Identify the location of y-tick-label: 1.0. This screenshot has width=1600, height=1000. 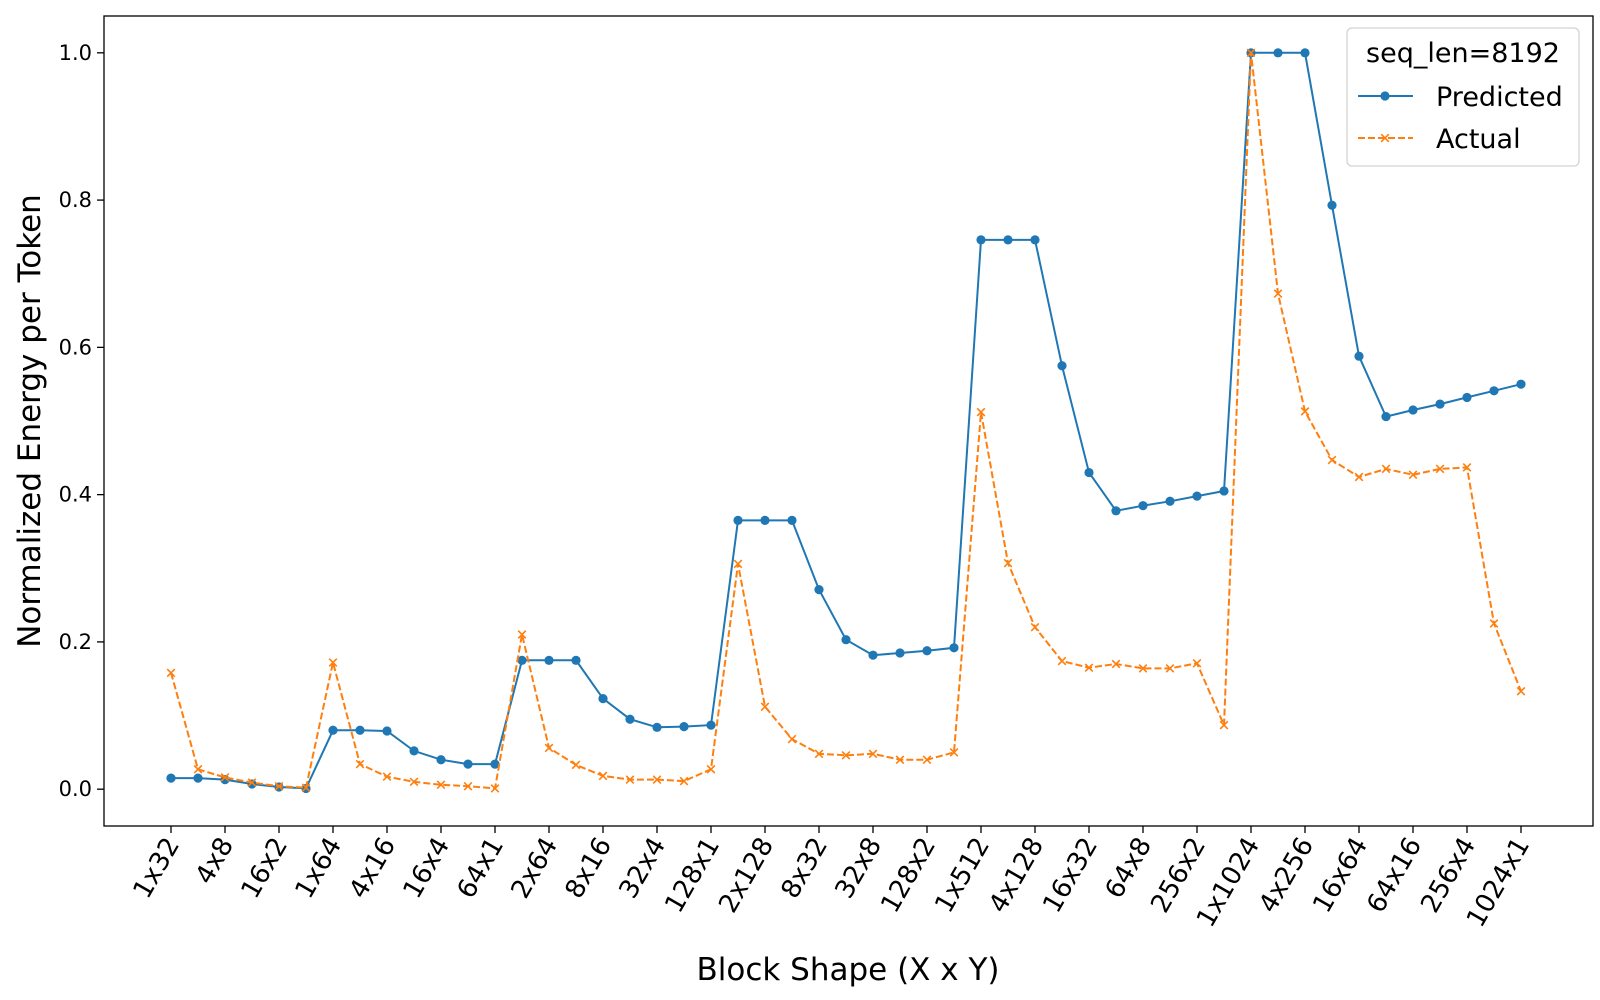
(75, 53).